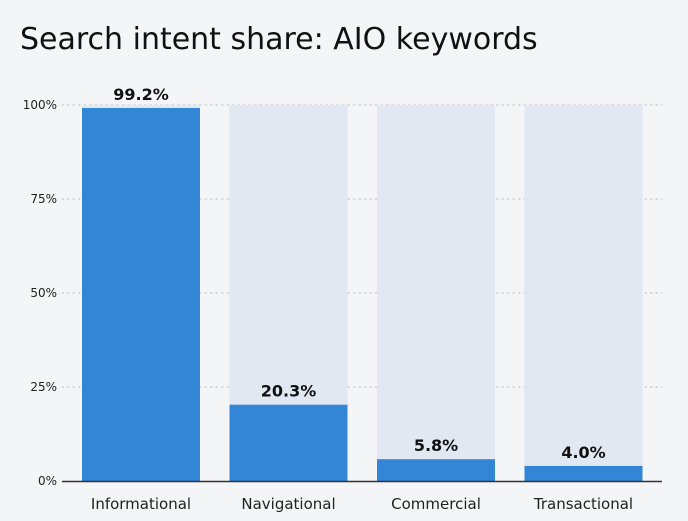 The image size is (688, 521). I want to click on y-tick-label: 25%, so click(43, 387).